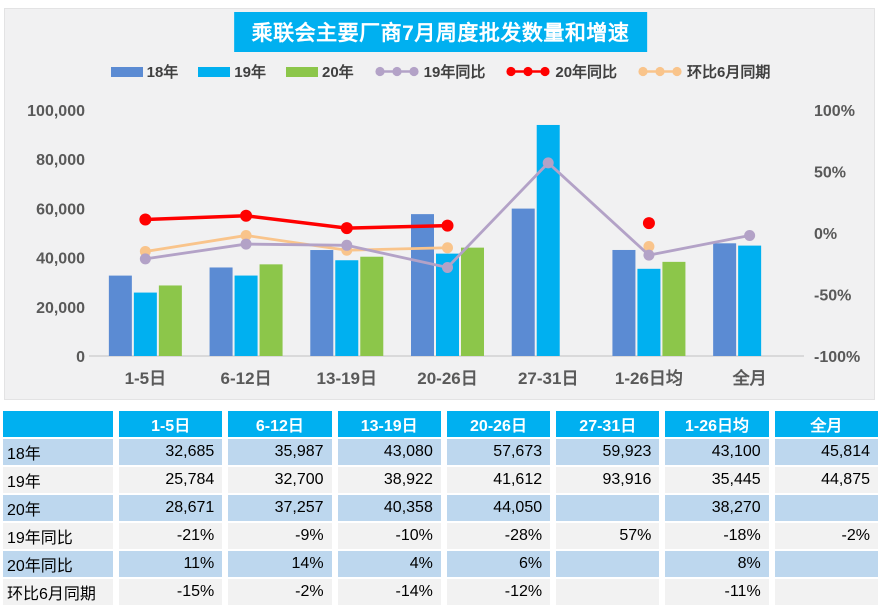  Describe the element at coordinates (280, 536) in the screenshot. I see `table-value-cell: -9%` at that location.